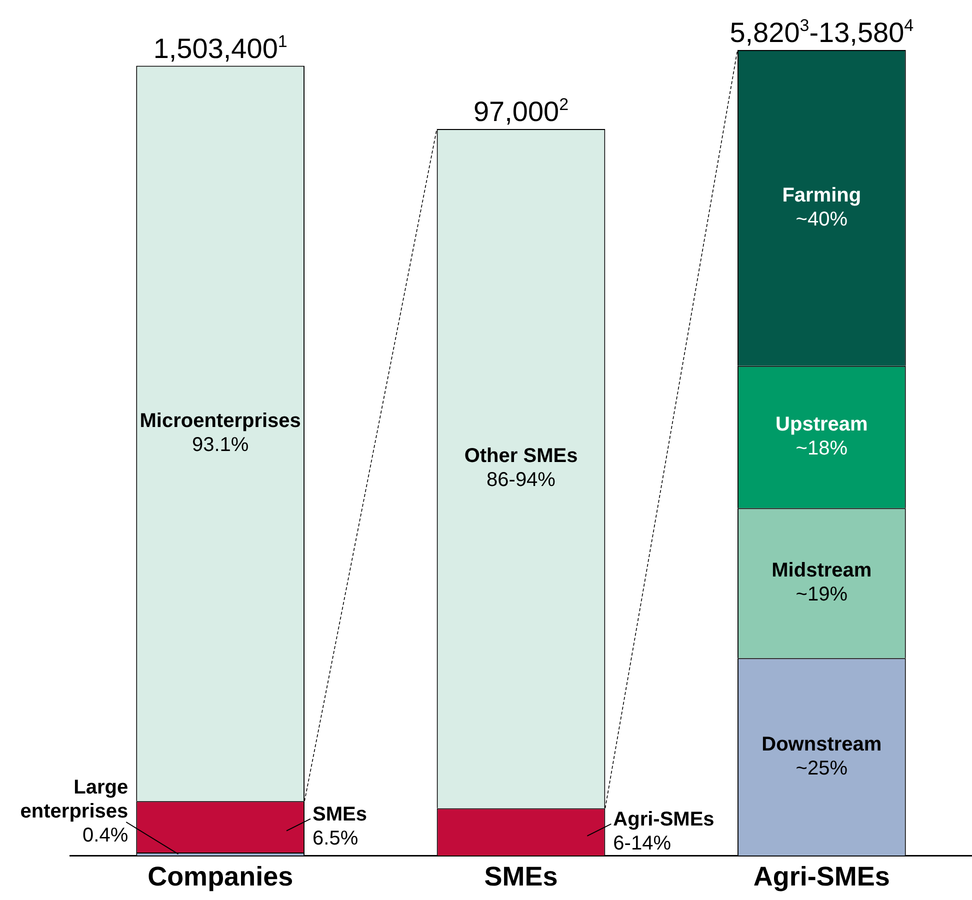  I want to click on data-label: ~18%, so click(822, 449).